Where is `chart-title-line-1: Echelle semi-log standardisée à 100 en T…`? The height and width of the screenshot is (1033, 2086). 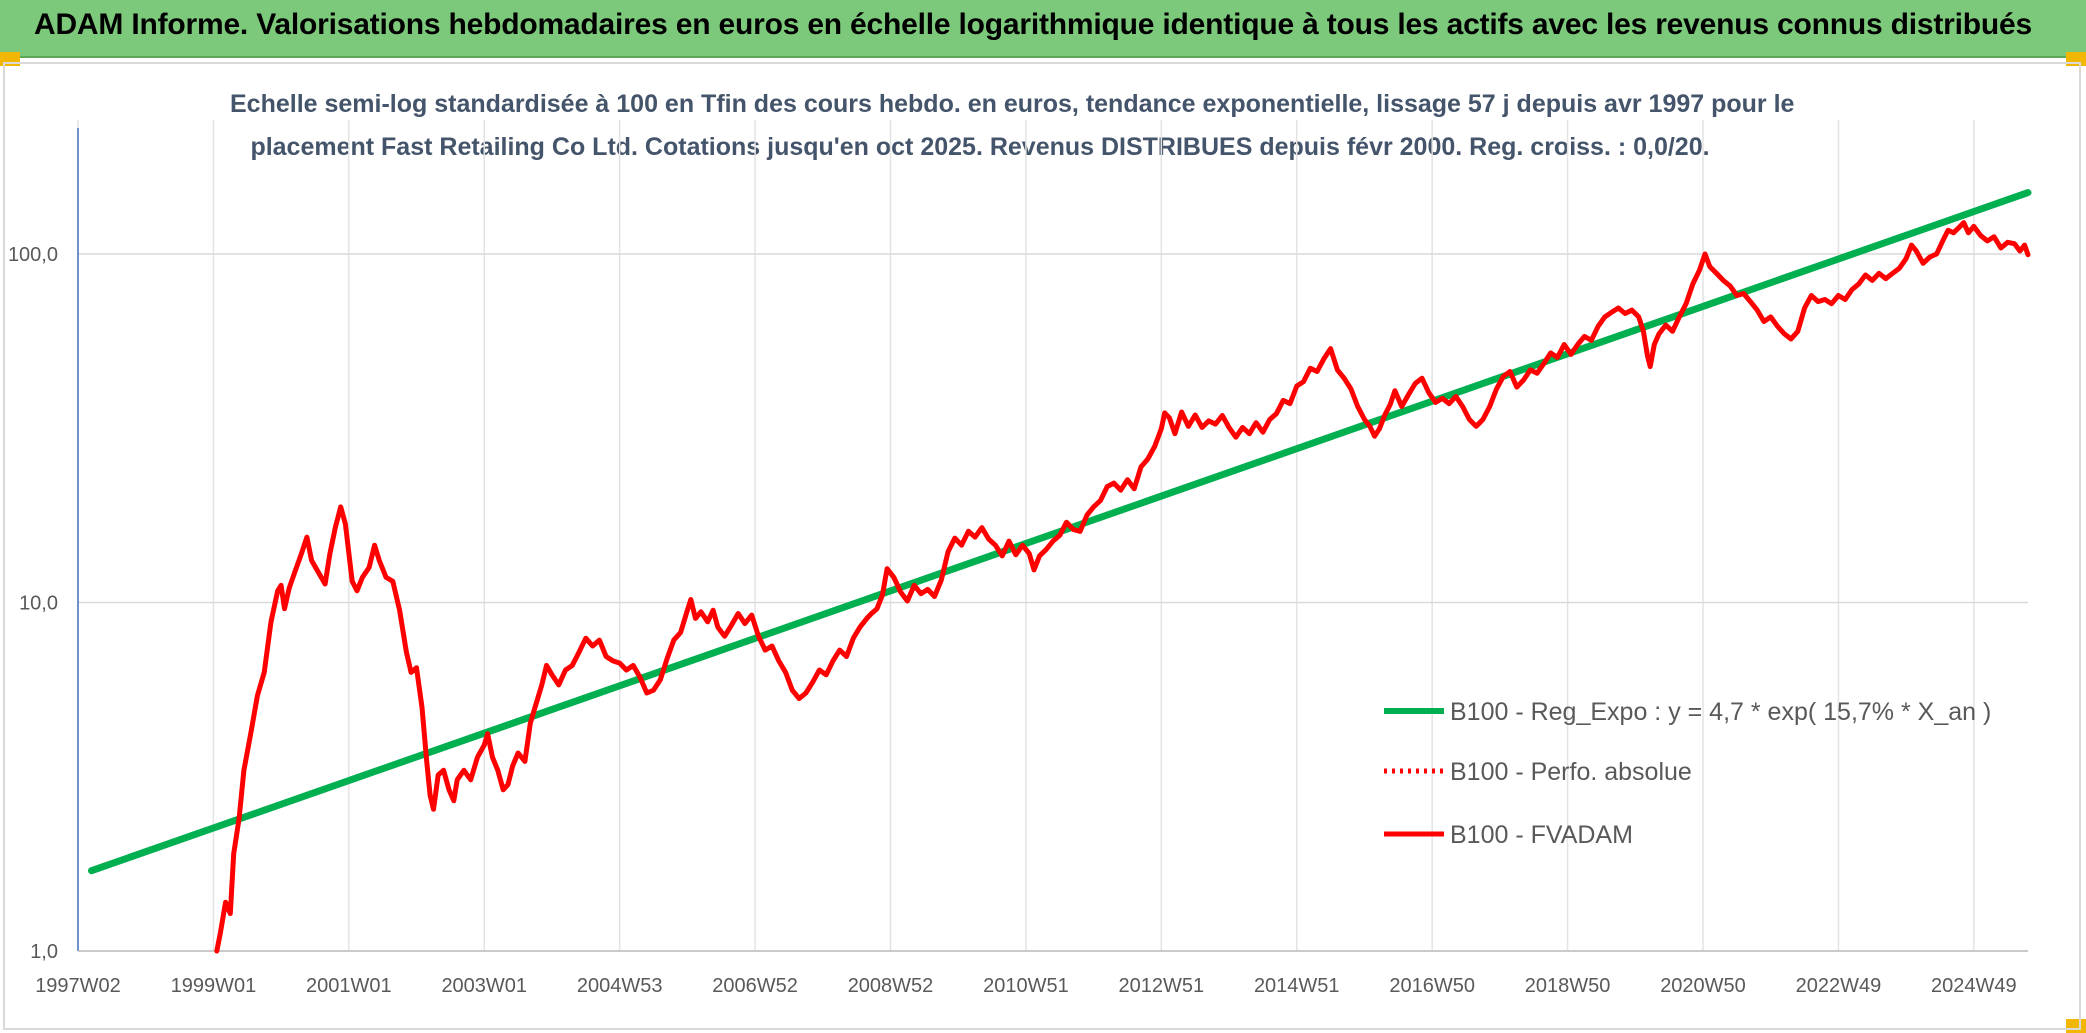
chart-title-line-1: Echelle semi-log standardisée à 100 en T… is located at coordinates (1012, 104).